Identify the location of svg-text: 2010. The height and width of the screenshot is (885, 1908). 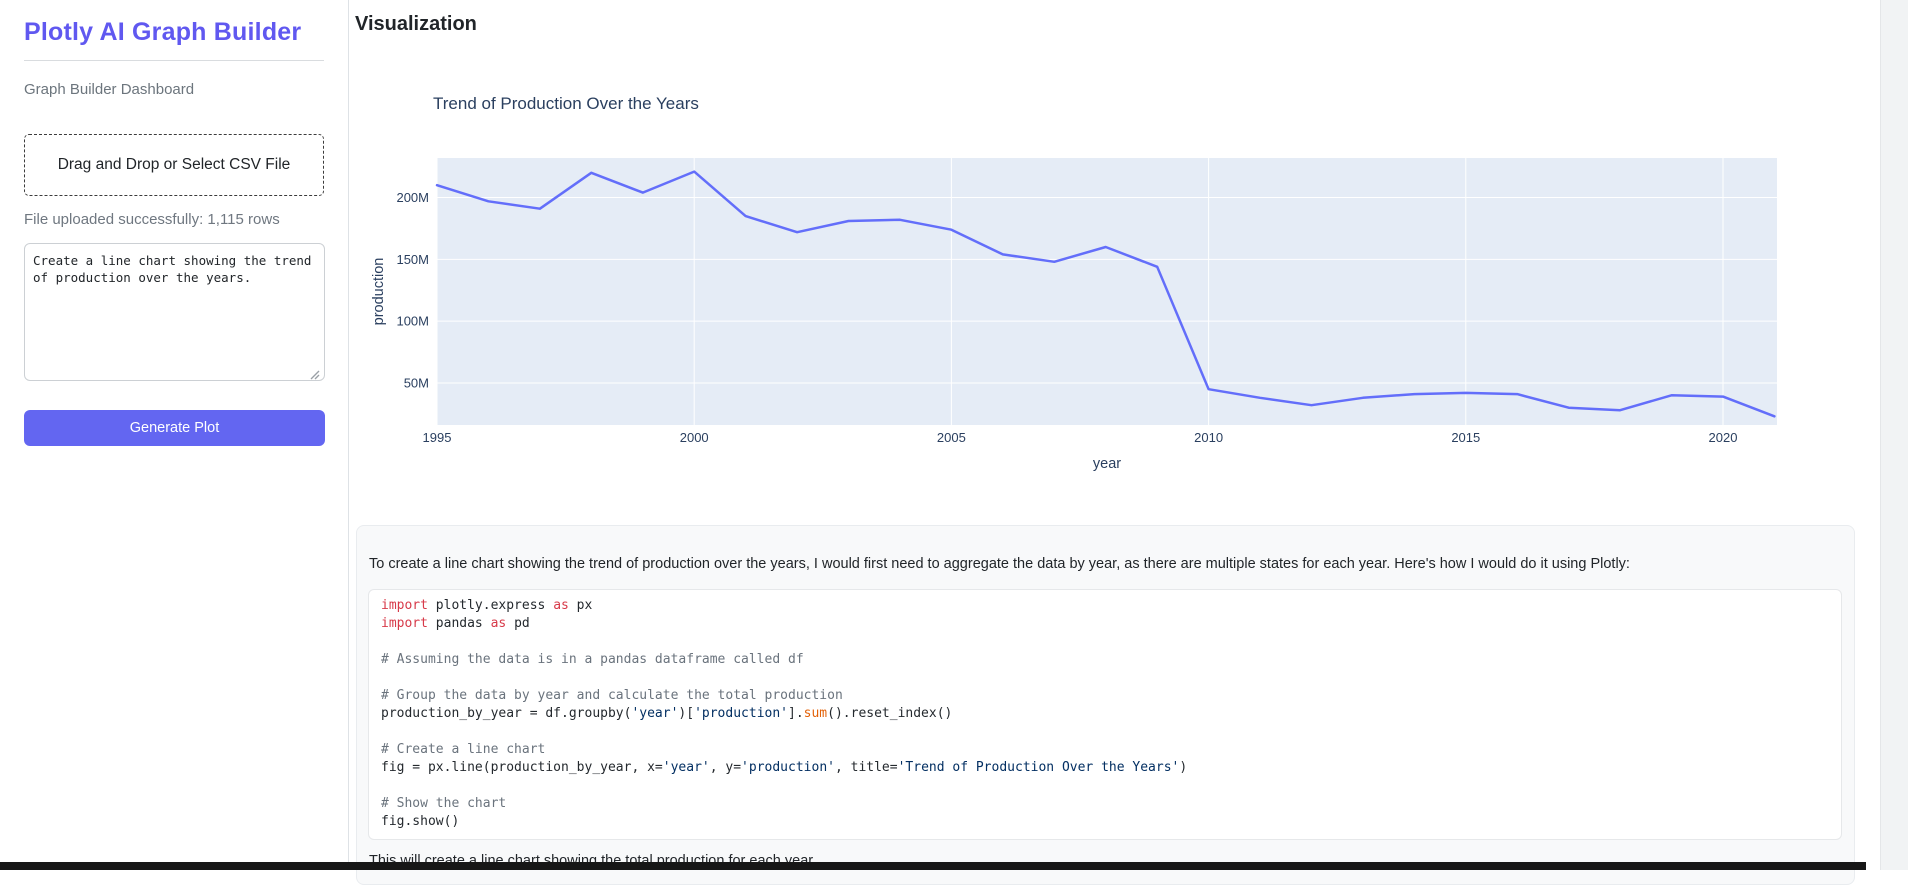
(1208, 437).